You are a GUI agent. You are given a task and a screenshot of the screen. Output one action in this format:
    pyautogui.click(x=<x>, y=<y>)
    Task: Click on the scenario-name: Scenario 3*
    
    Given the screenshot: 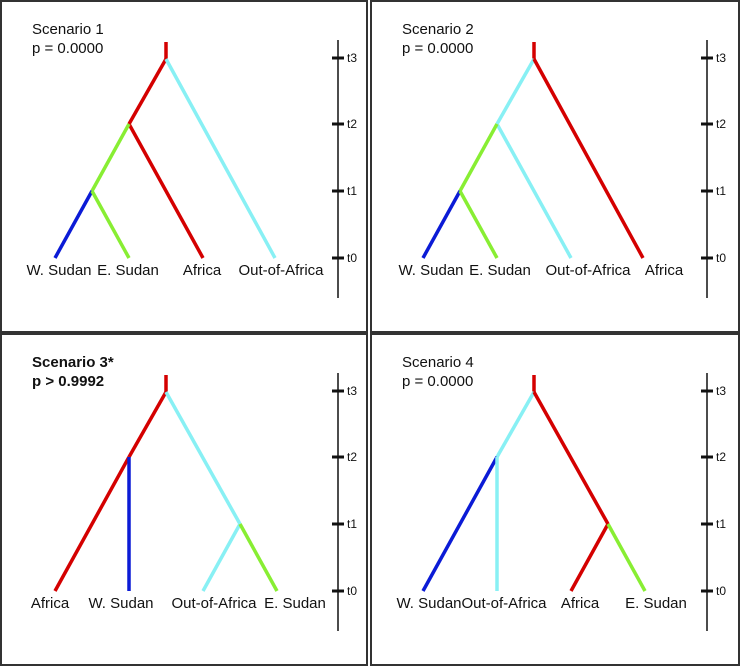 What is the action you would take?
    pyautogui.click(x=73, y=362)
    